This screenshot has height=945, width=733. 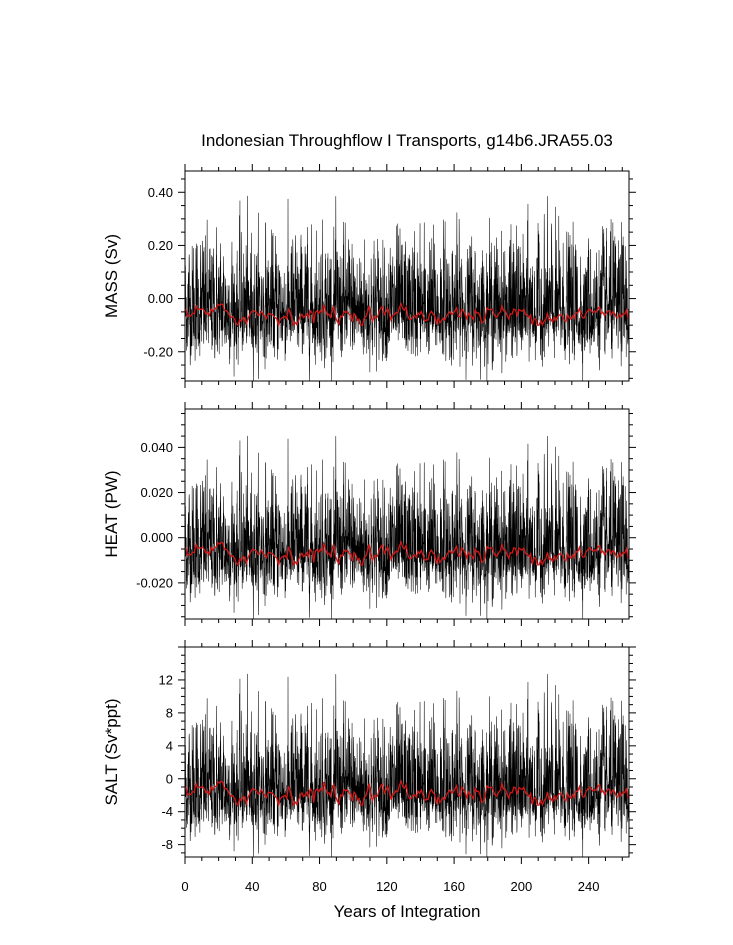 What do you see at coordinates (160, 298) in the screenshot?
I see `y-tick-label: 0.00` at bounding box center [160, 298].